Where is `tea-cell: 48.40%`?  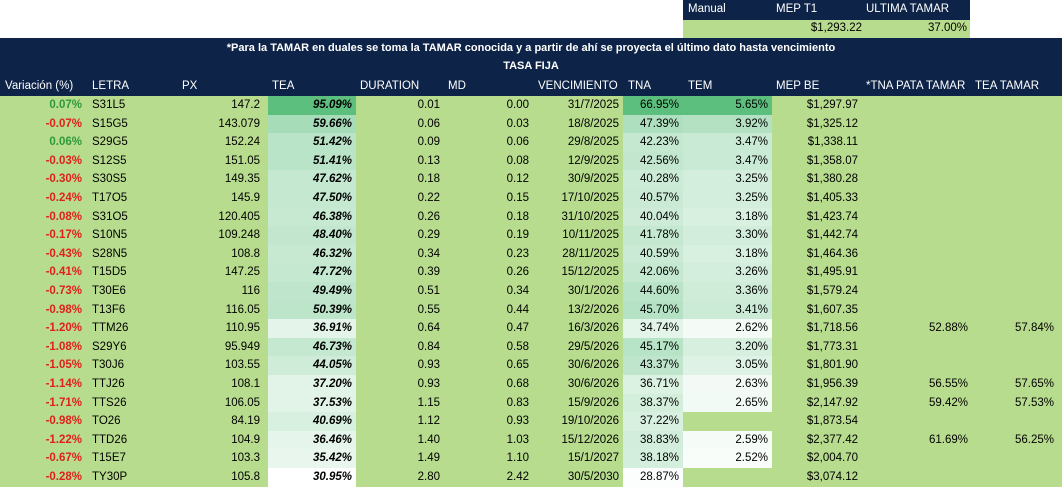
tea-cell: 48.40% is located at coordinates (312, 235).